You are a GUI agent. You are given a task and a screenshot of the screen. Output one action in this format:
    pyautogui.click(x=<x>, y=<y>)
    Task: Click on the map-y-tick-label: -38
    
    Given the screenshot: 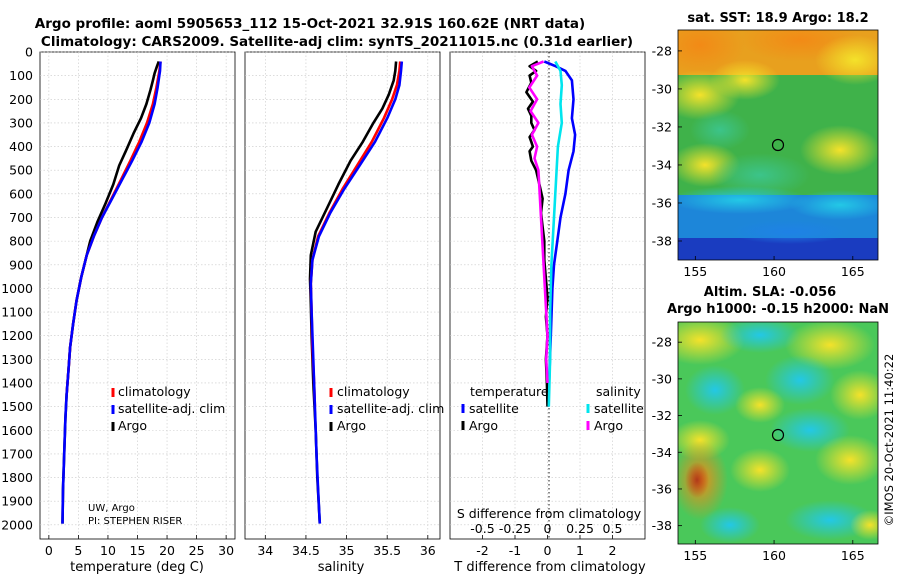 What is the action you would take?
    pyautogui.click(x=662, y=240)
    